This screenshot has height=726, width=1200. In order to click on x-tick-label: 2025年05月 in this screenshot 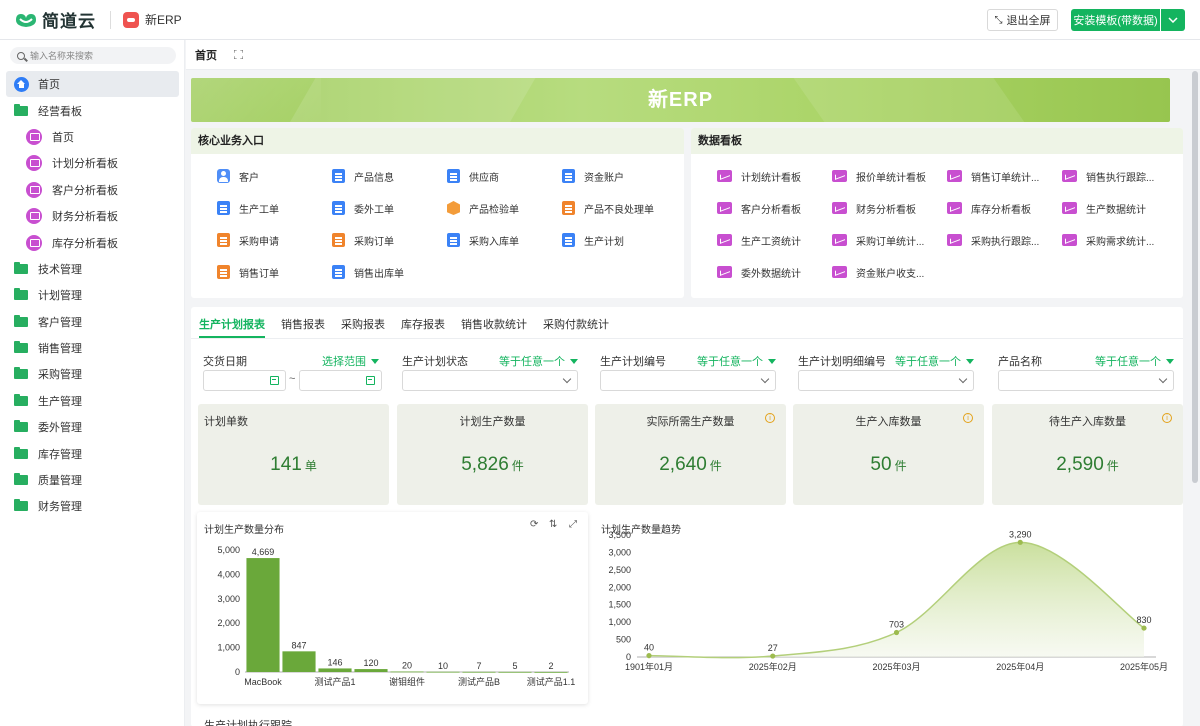, I will do `click(1144, 666)`.